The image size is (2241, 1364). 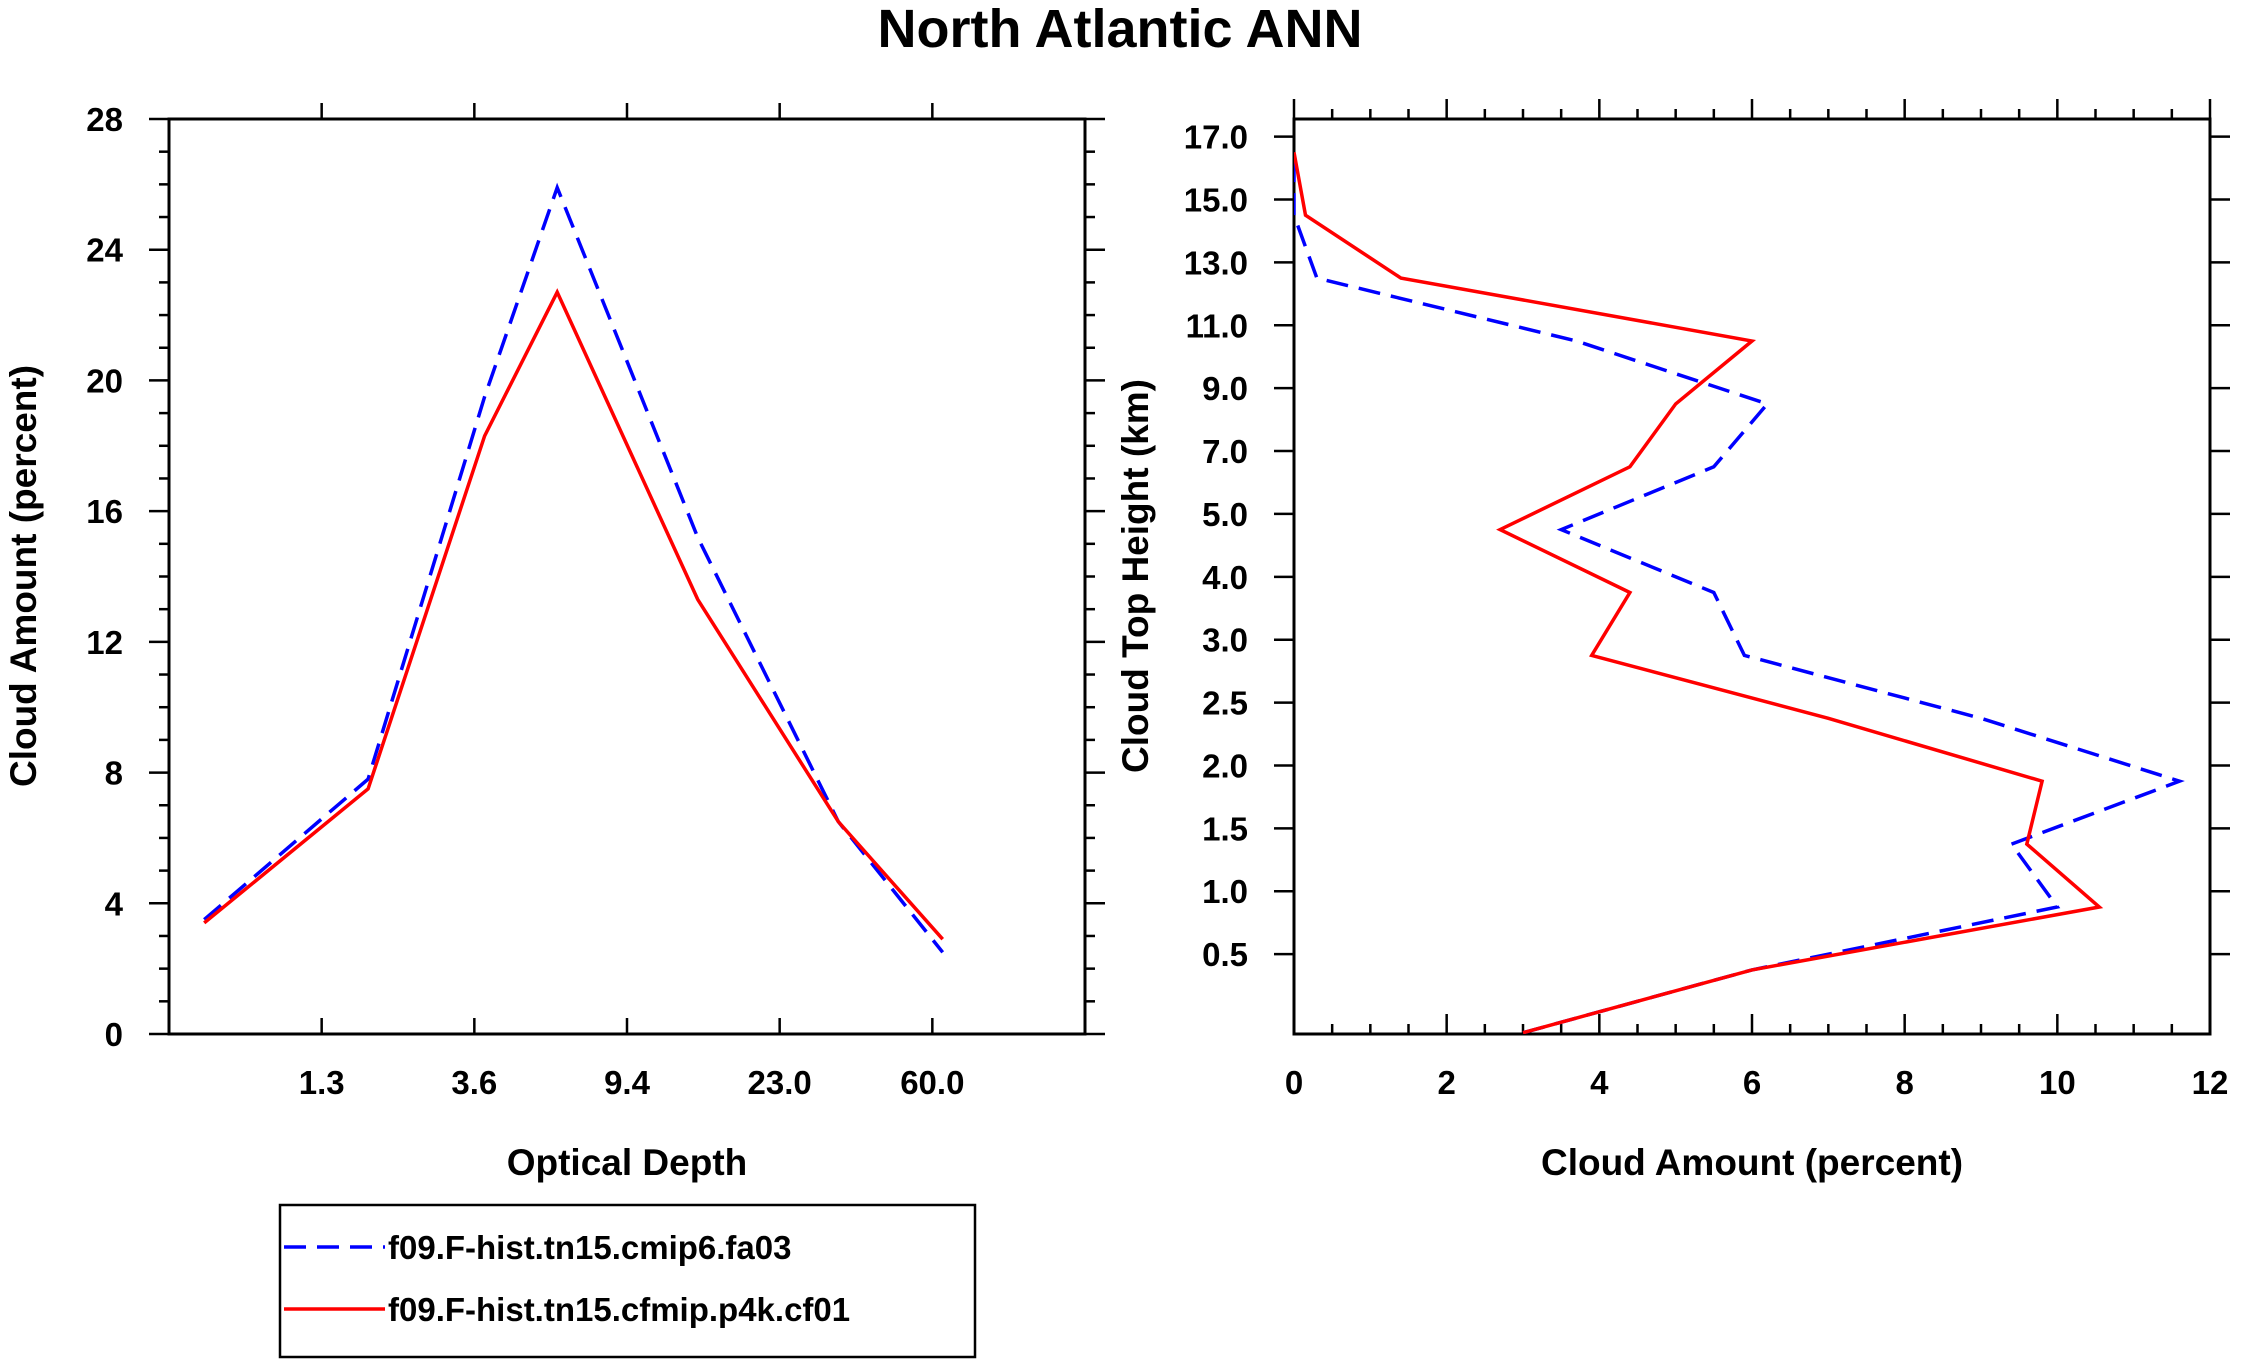 I want to click on optical-depth-x-axis-title: Optical Depth, so click(x=627, y=1162).